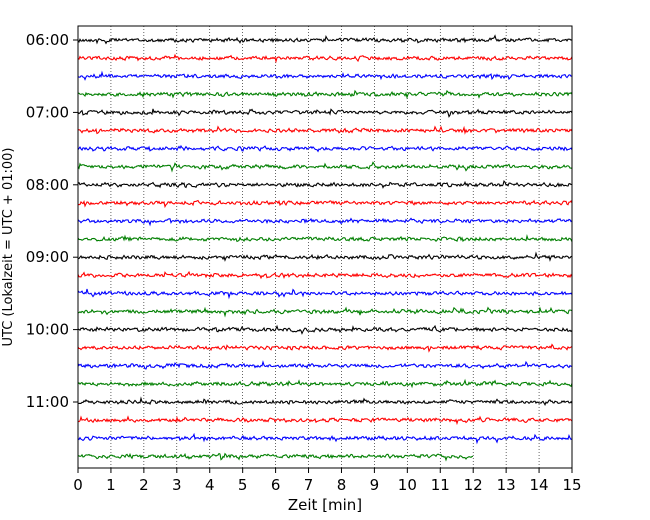  What do you see at coordinates (47, 112) in the screenshot?
I see `y-tick-label: 07:00` at bounding box center [47, 112].